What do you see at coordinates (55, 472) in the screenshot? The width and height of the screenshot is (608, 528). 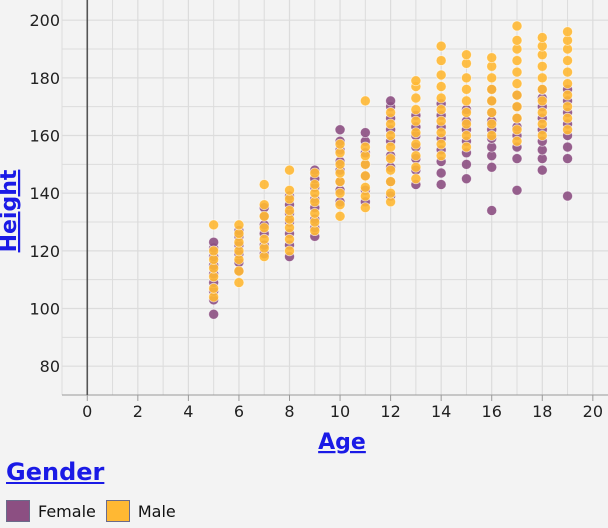 I see `legend-title: Gender` at bounding box center [55, 472].